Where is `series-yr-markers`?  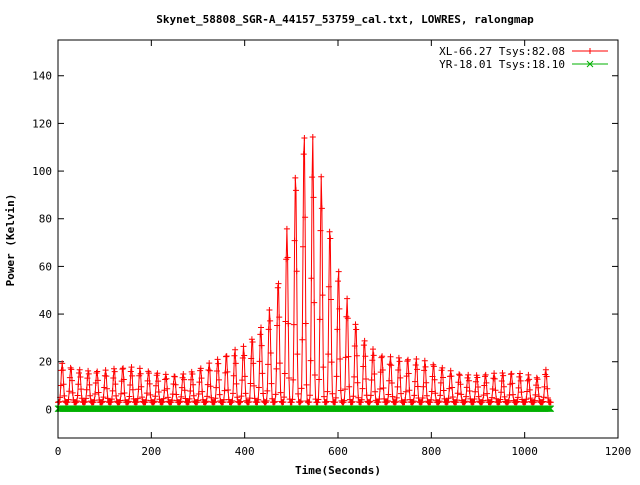 series-yr-markers is located at coordinates (304, 409).